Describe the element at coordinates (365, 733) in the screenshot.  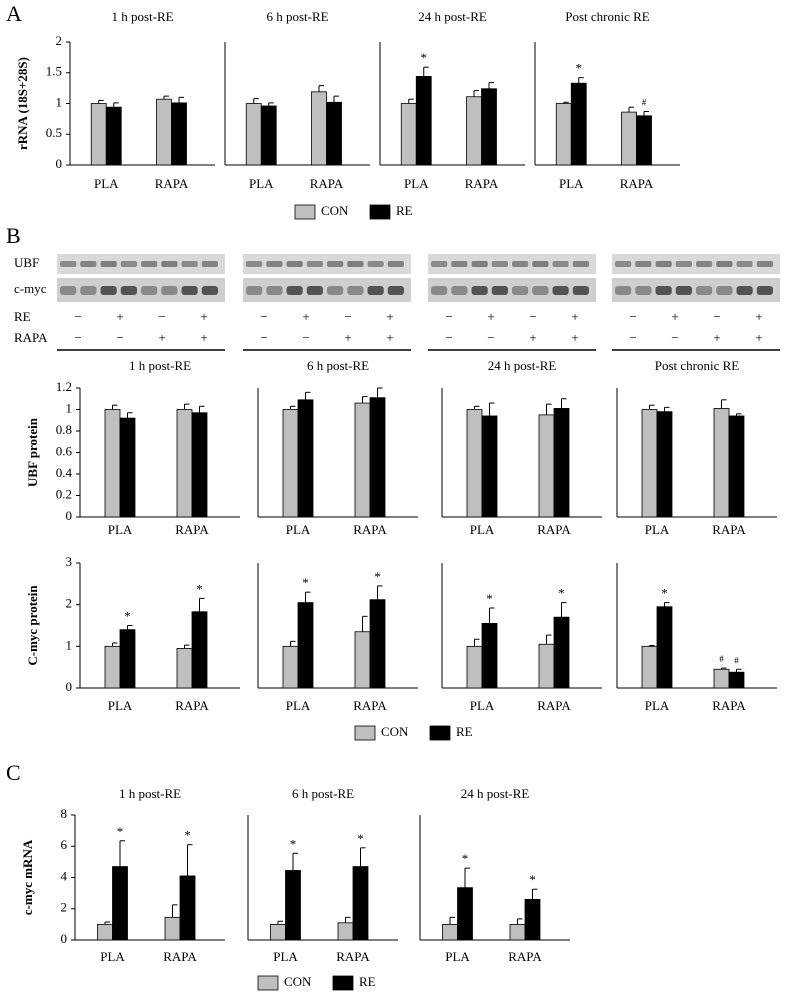
I see `legend-swatch` at that location.